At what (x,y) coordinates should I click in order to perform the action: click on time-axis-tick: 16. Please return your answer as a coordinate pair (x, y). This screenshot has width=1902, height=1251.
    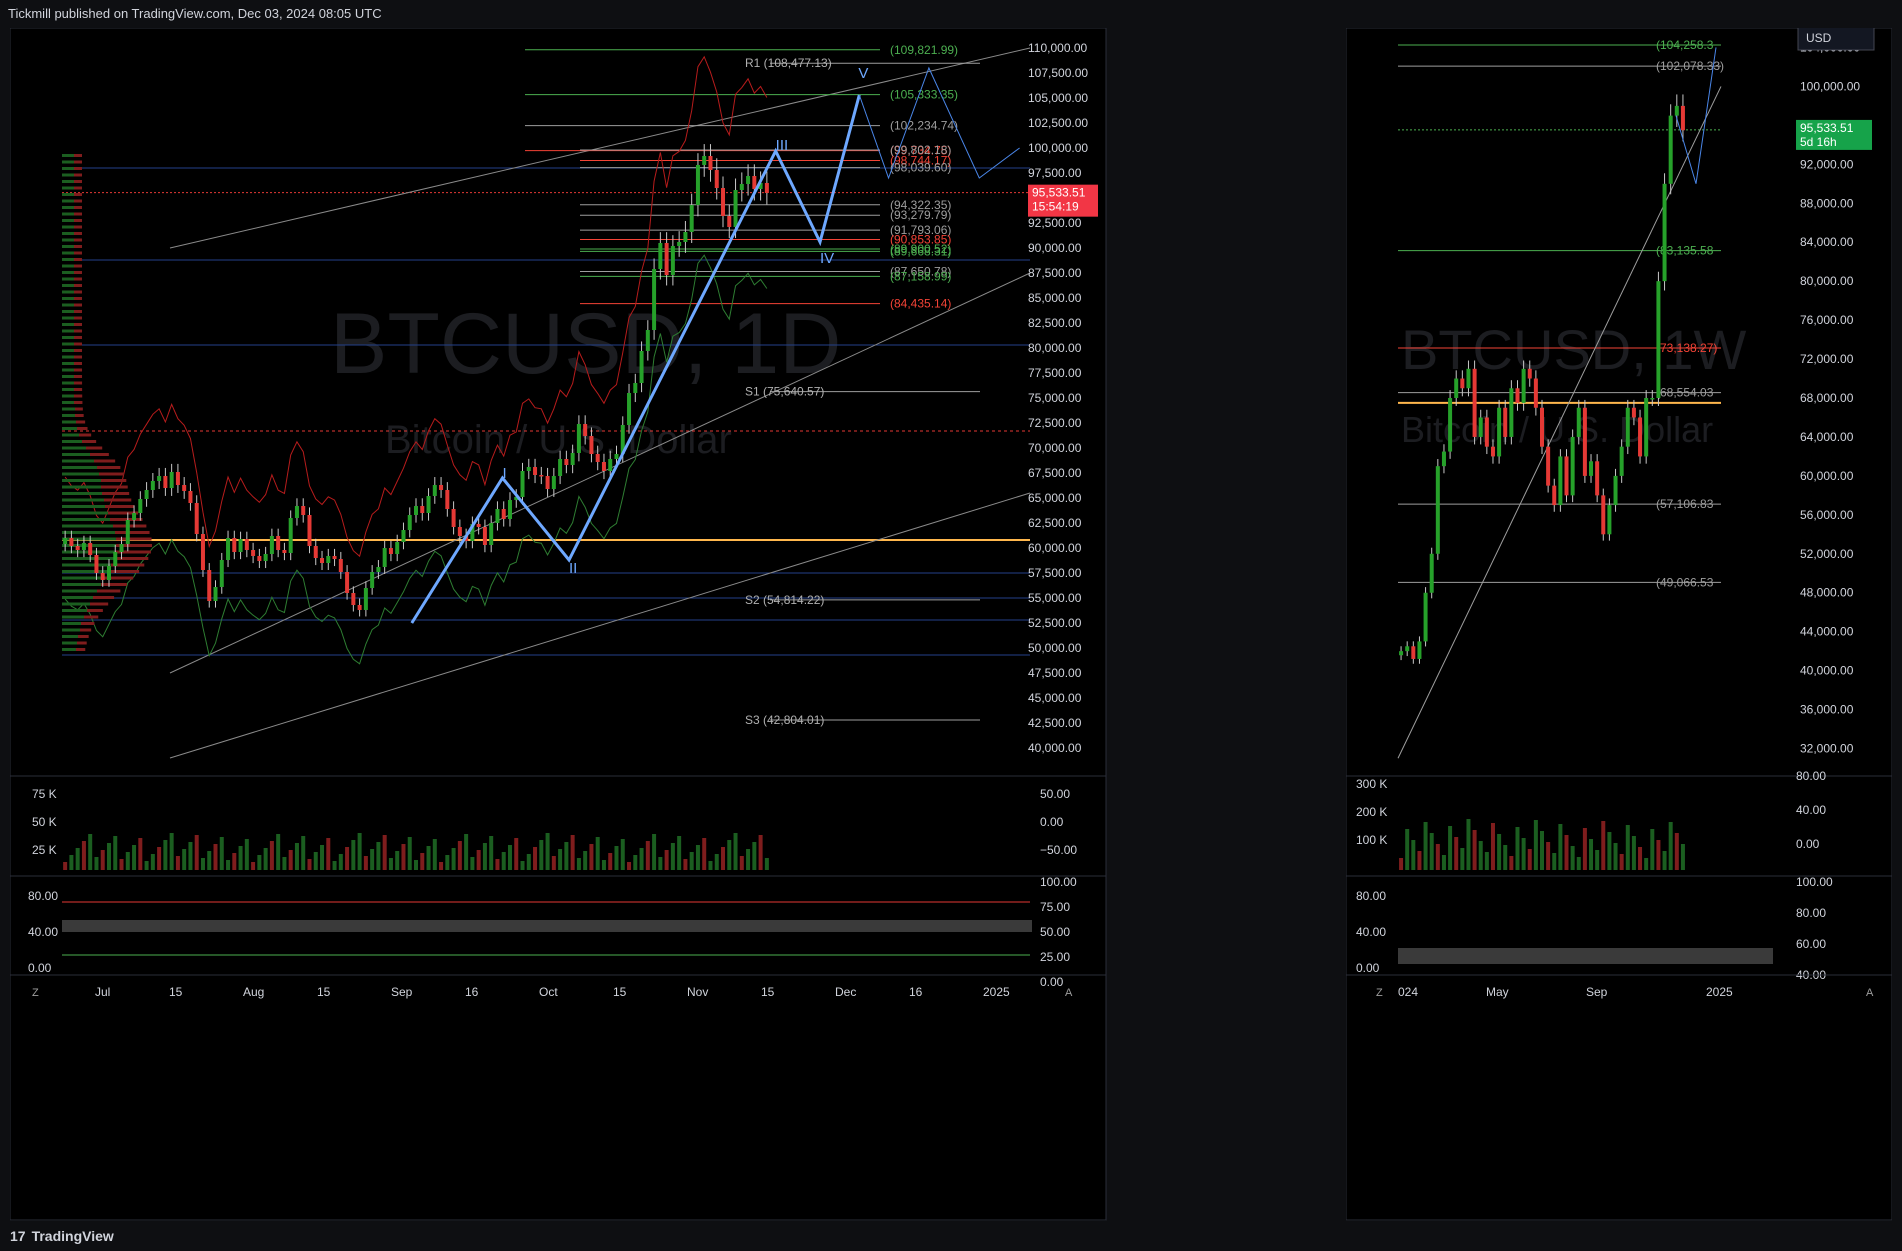
    Looking at the image, I should click on (916, 992).